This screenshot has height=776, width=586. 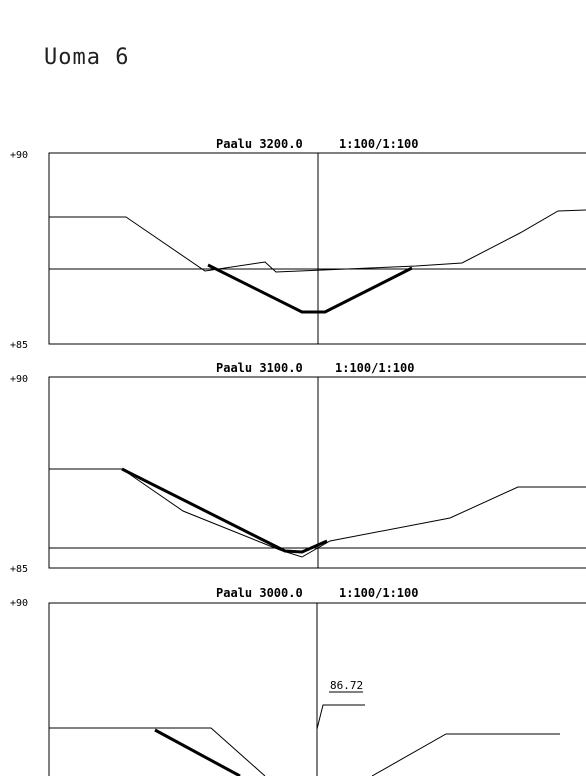 I want to click on ground-profile-line-right, so click(x=465, y=754).